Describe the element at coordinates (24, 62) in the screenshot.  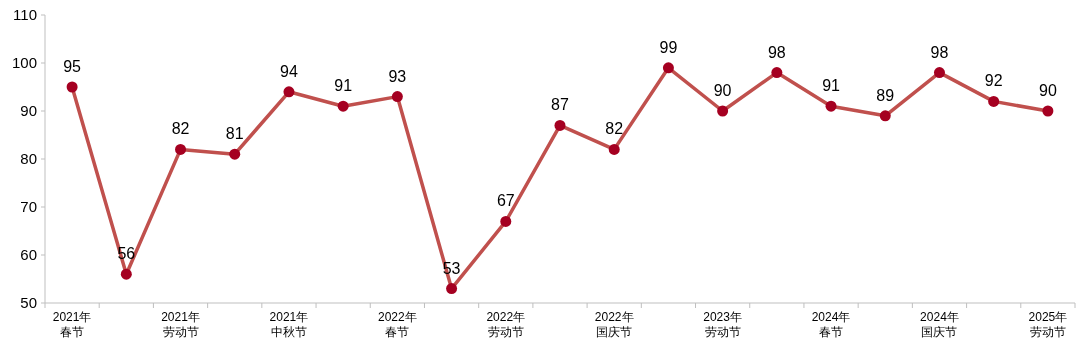
I see `y-tick-label: 100` at that location.